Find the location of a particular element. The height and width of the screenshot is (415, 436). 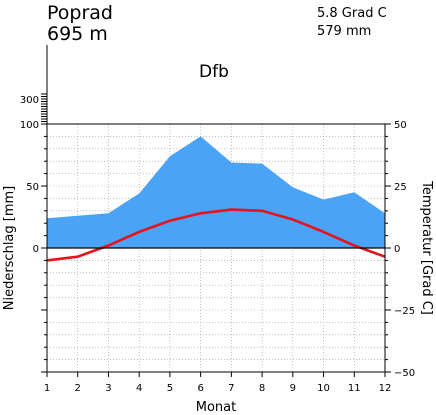

x-tick-label: 11 is located at coordinates (354, 388).